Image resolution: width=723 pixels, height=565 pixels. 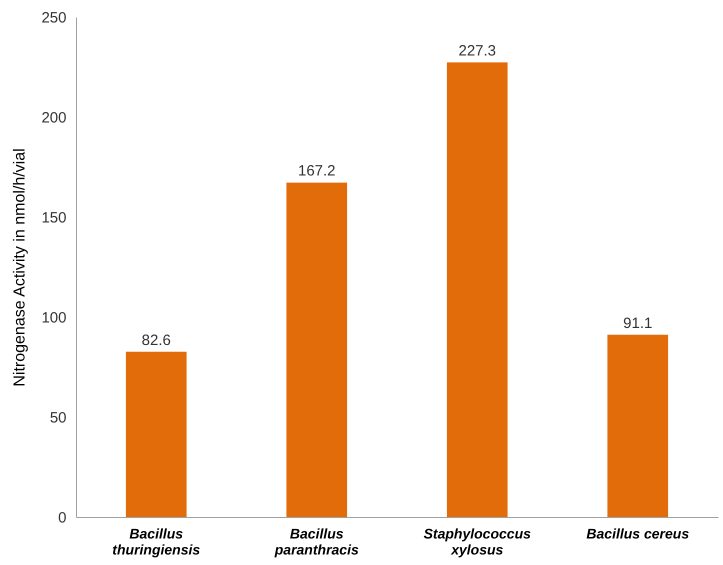 What do you see at coordinates (156, 340) in the screenshot?
I see `data-label: 82.6` at bounding box center [156, 340].